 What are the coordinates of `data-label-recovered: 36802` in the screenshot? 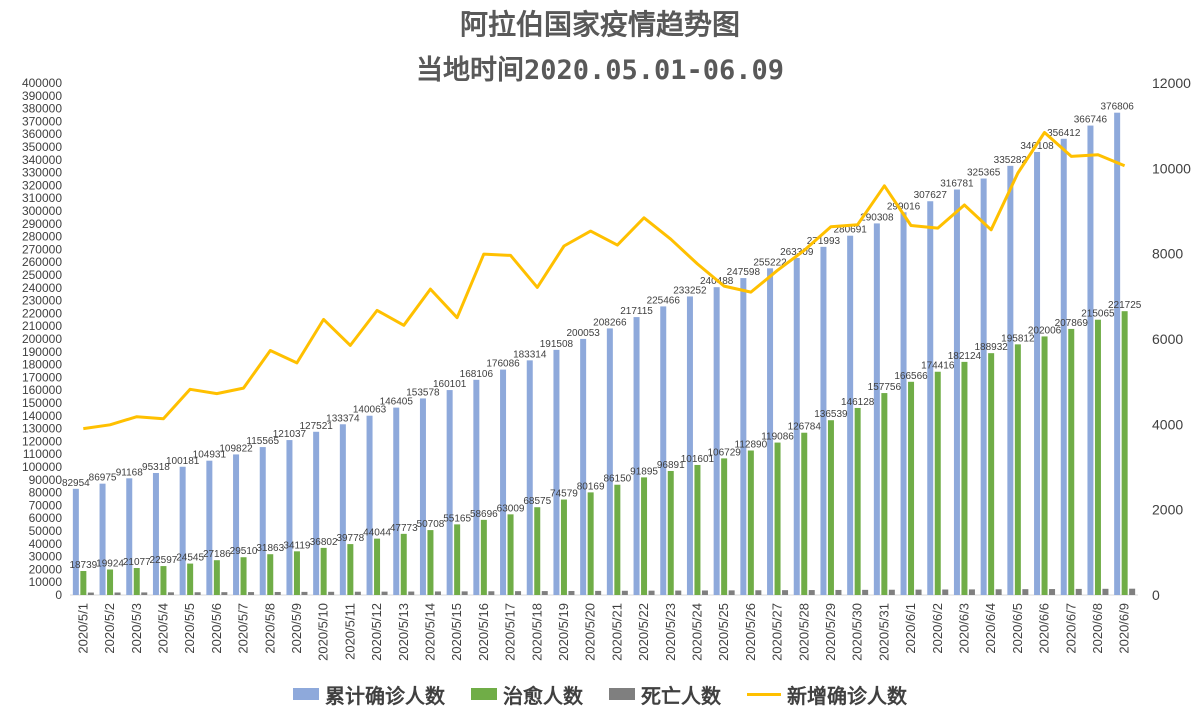 It's located at (324, 542).